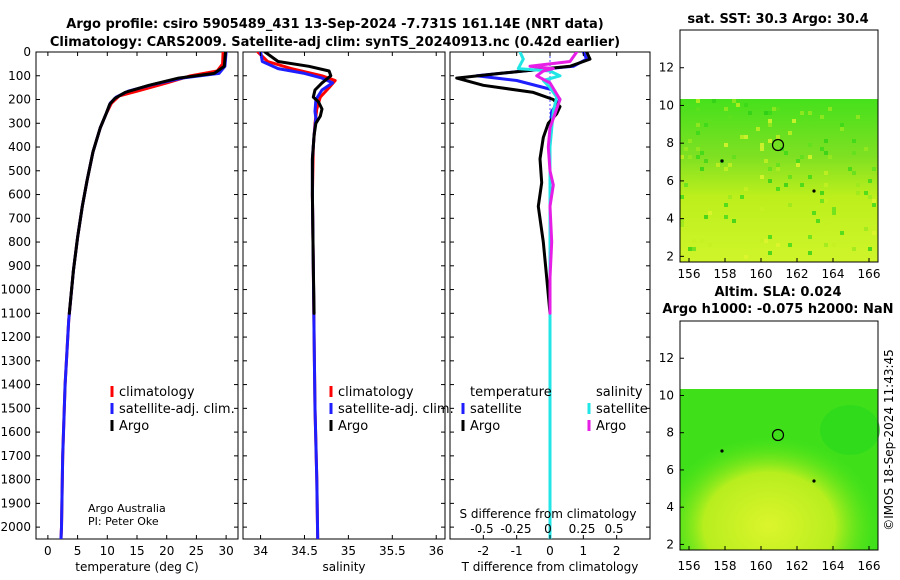  I want to click on x-tick-label: 35, so click(348, 551).